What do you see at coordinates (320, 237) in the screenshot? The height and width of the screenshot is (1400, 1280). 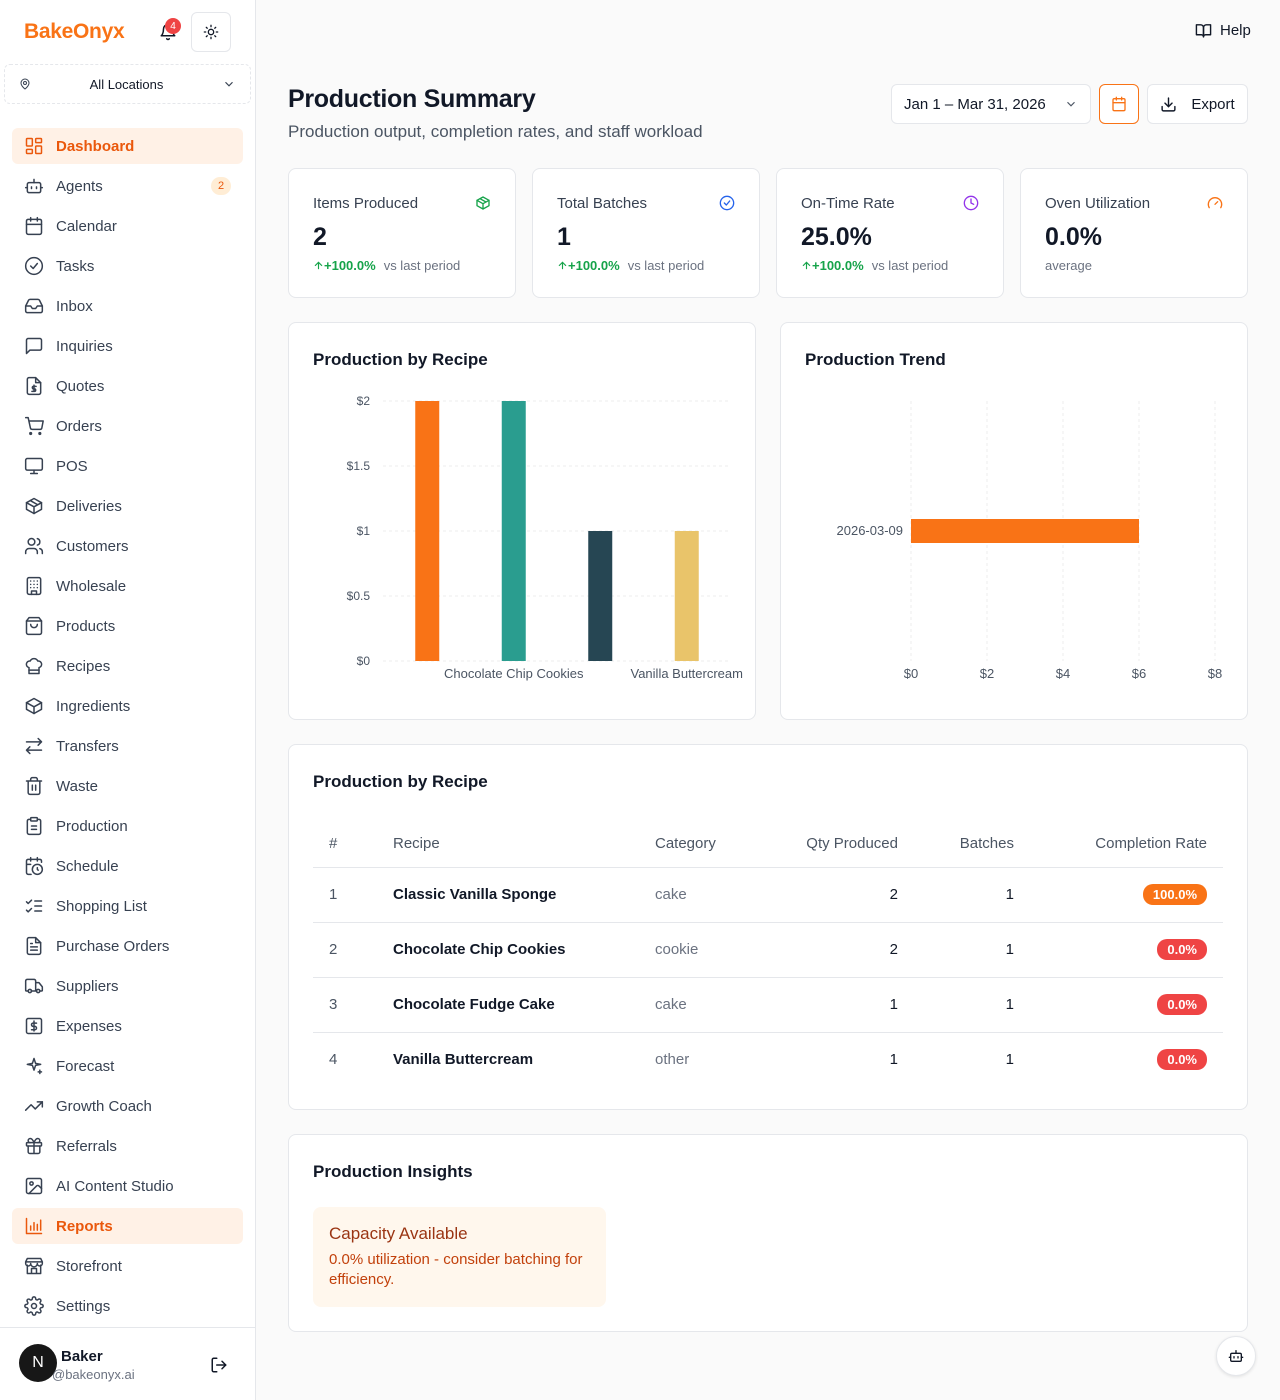 I see `stat-value: 2` at bounding box center [320, 237].